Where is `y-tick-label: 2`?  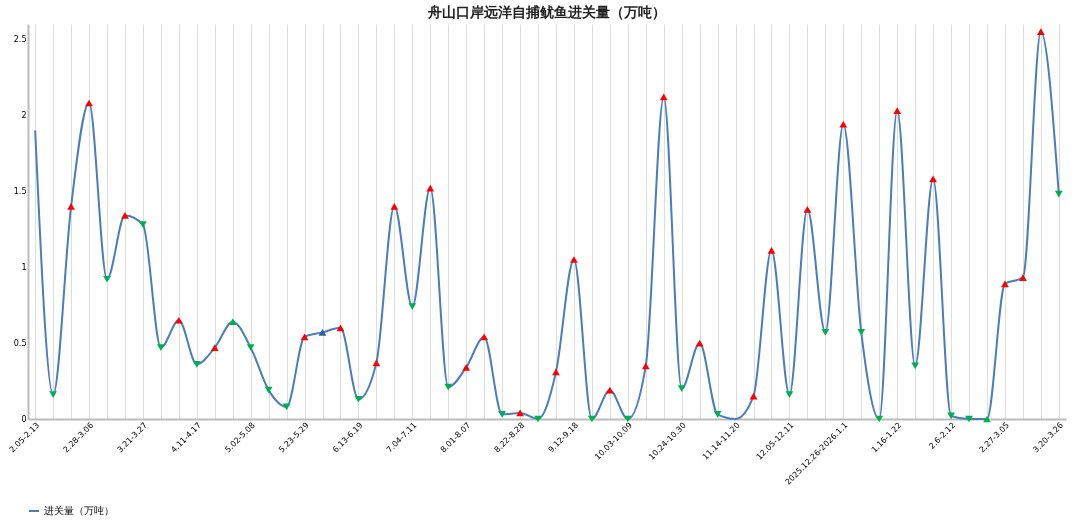
y-tick-label: 2 is located at coordinates (24, 115).